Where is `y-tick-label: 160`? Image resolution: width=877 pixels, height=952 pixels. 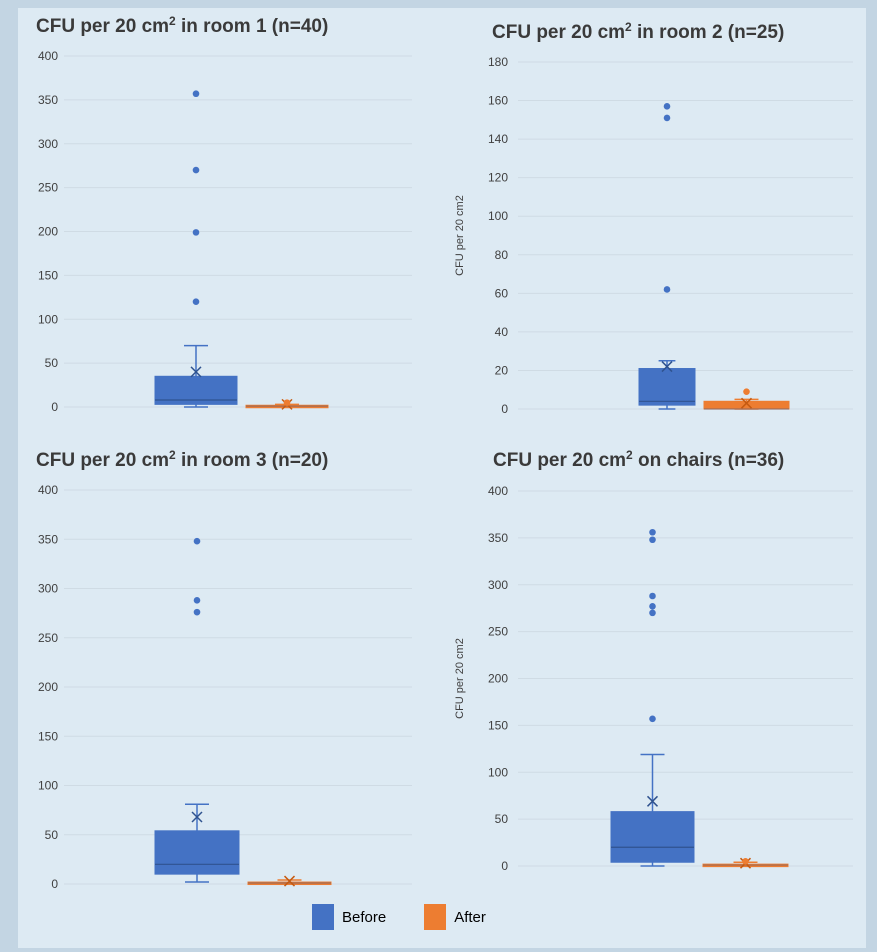 y-tick-label: 160 is located at coordinates (498, 101).